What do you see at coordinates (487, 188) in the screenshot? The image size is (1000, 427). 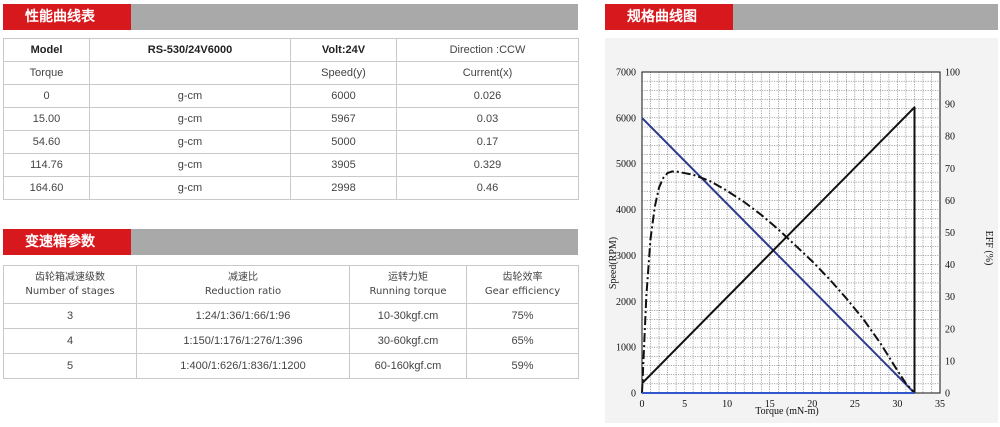 I see `current-cell: 0.46` at bounding box center [487, 188].